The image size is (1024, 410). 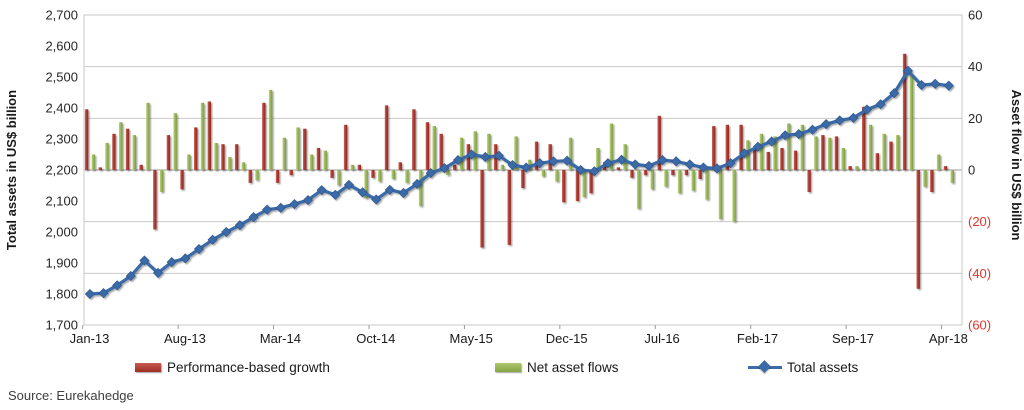 What do you see at coordinates (185, 338) in the screenshot?
I see `x-axis-label: Aug-13` at bounding box center [185, 338].